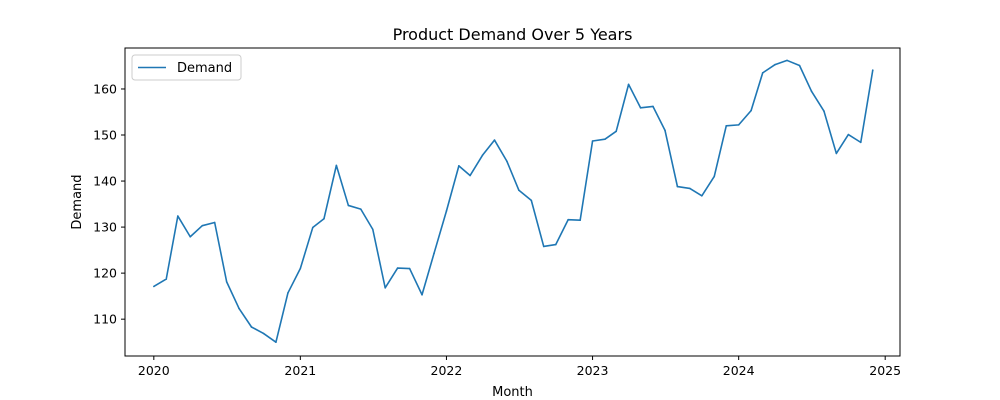 The image size is (1000, 400). Describe the element at coordinates (593, 370) in the screenshot. I see `x-tick-label: 2023` at that location.